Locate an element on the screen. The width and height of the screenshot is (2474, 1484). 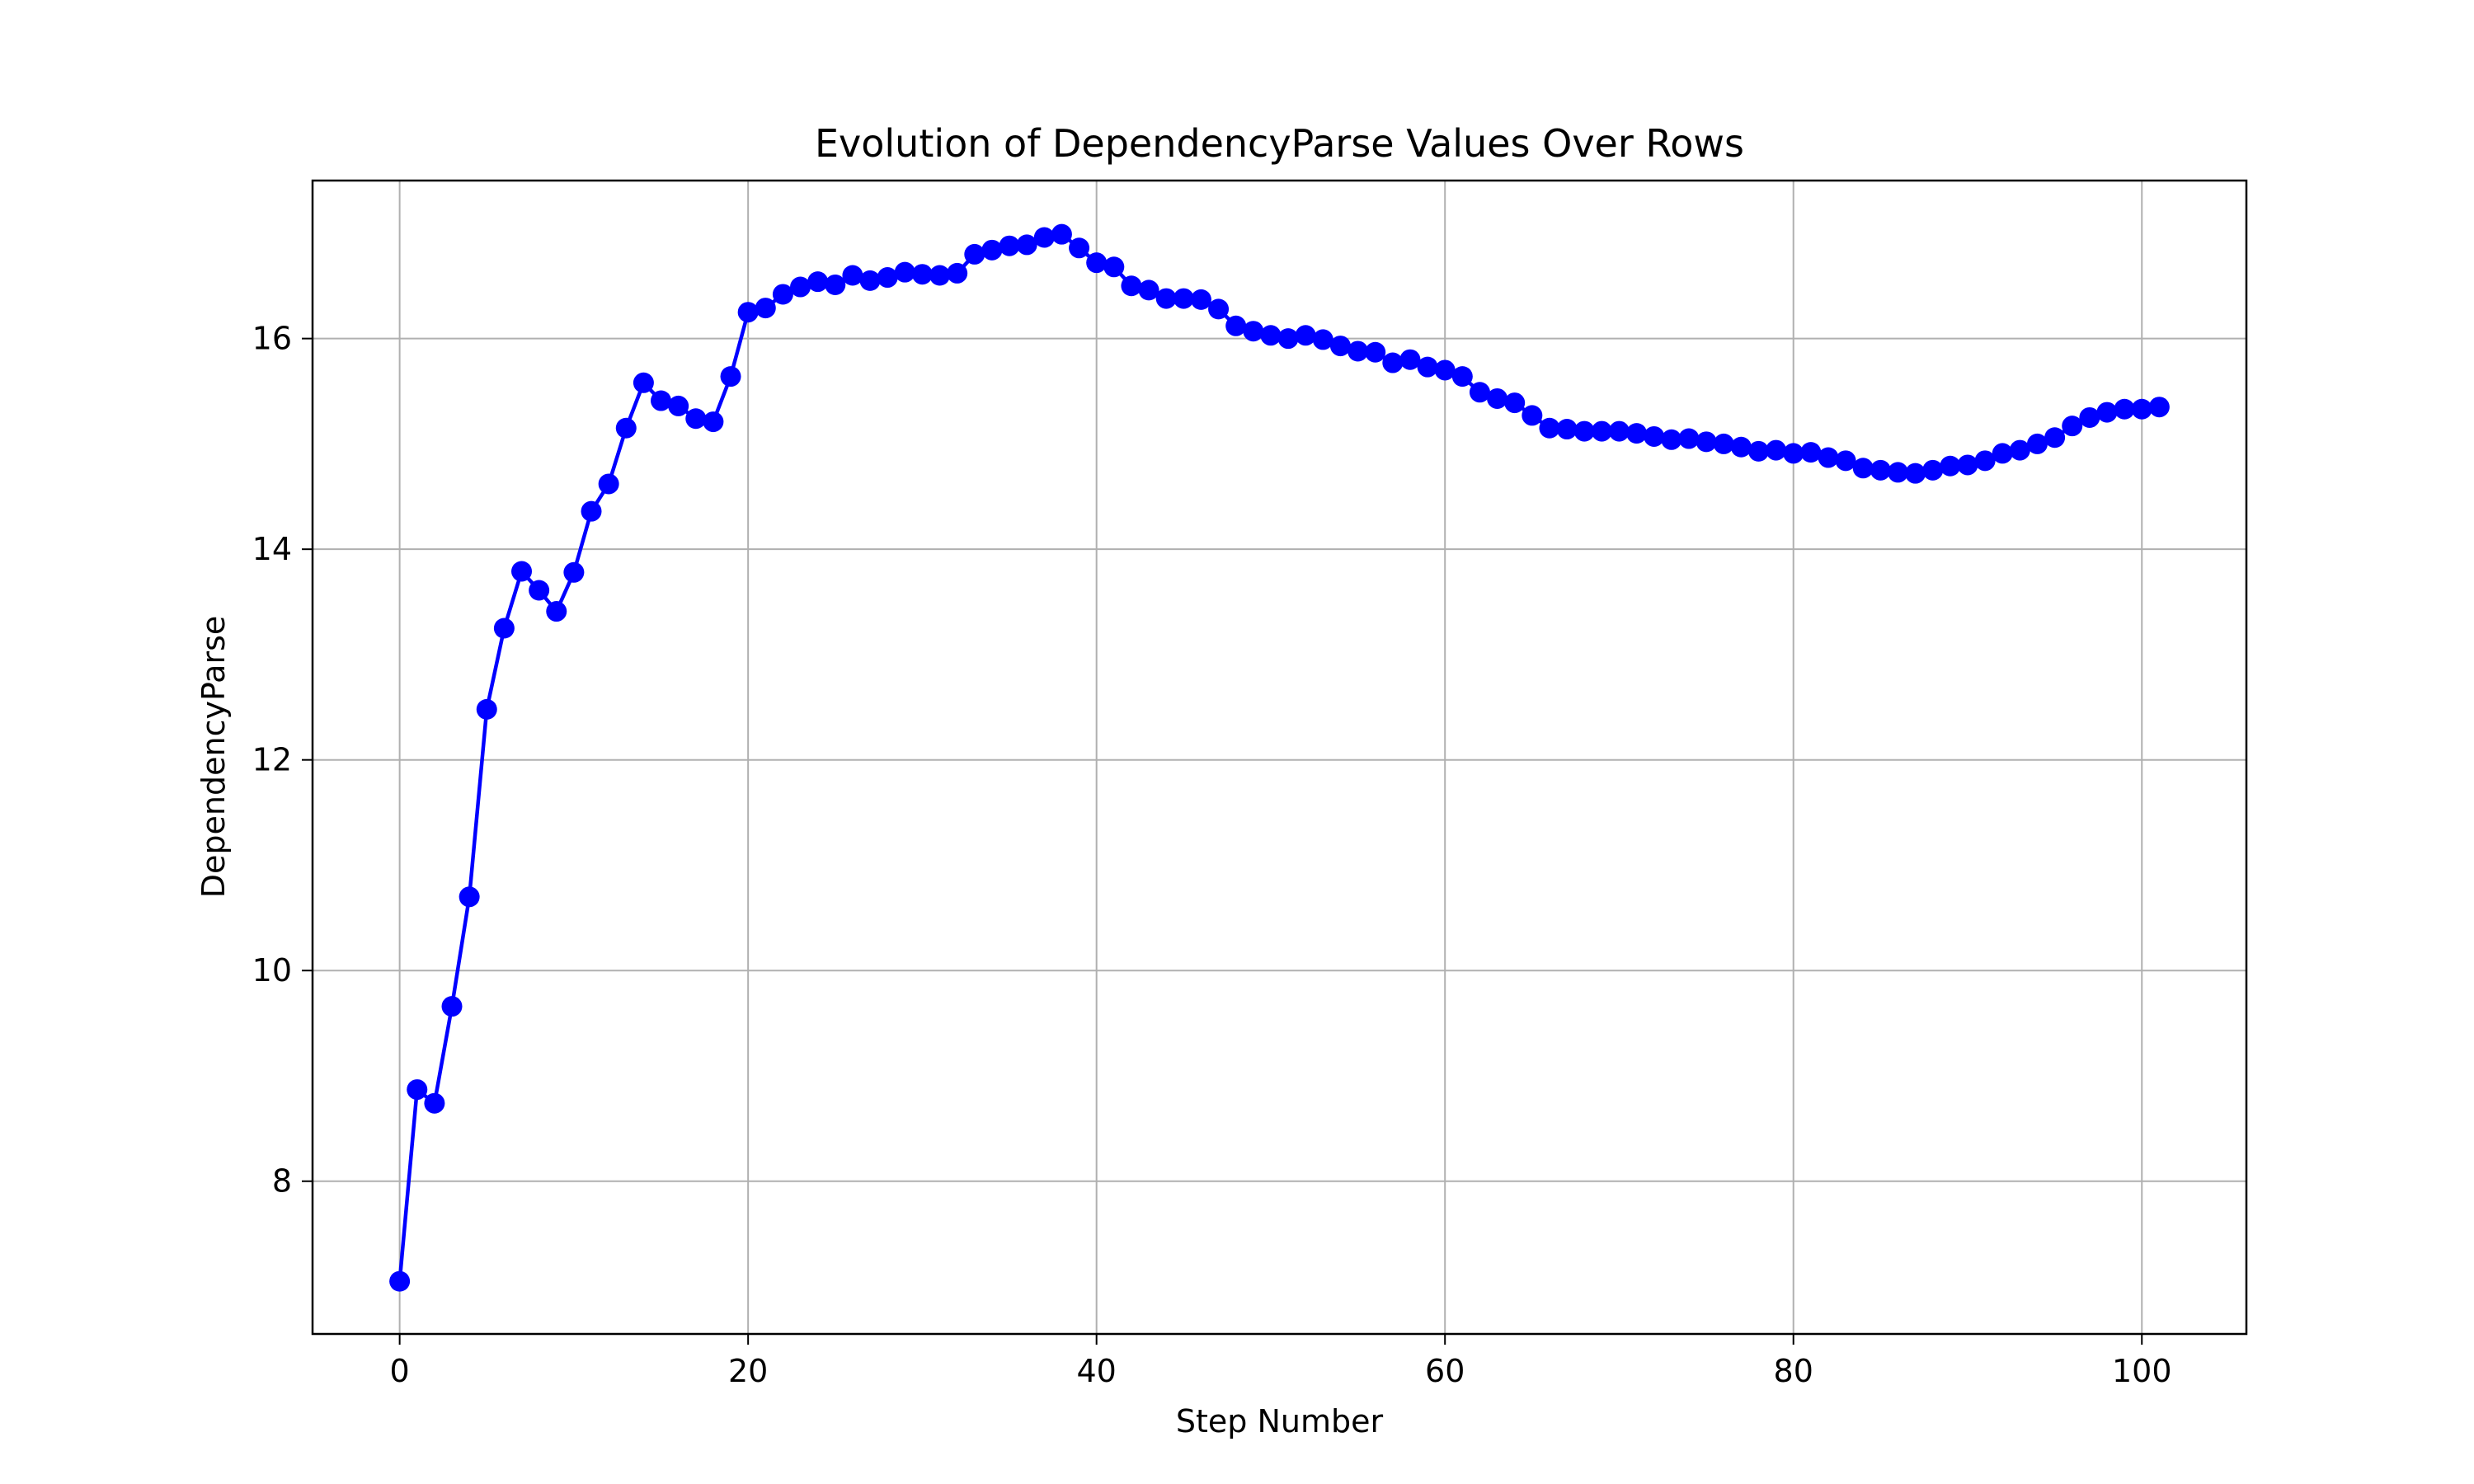
y-tick-label: 14 is located at coordinates (272, 549).